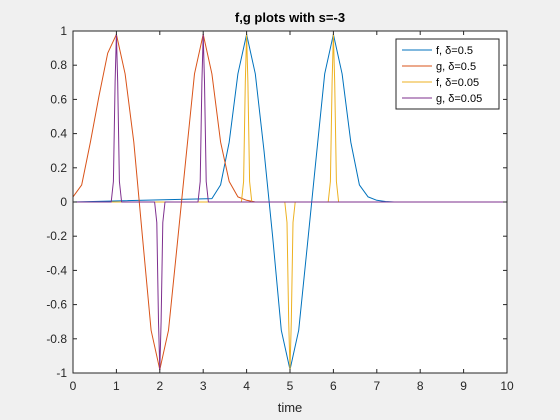 This screenshot has height=420, width=560. Describe the element at coordinates (333, 386) in the screenshot. I see `x-tick-label: 6` at that location.